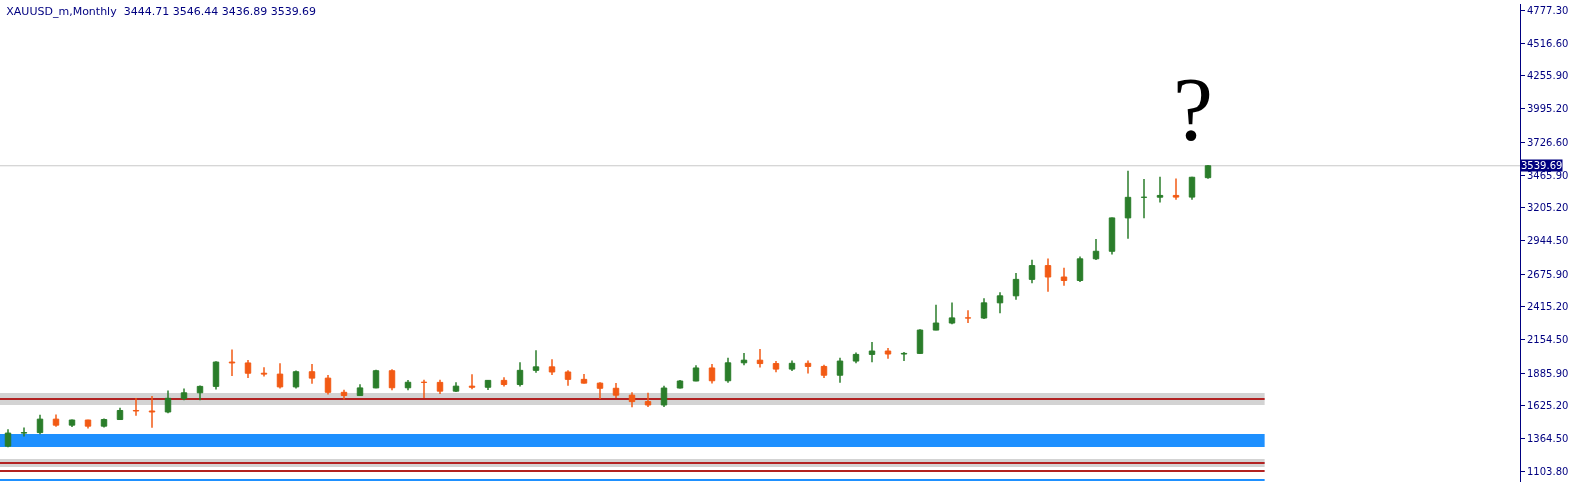  What do you see at coordinates (1193, 109) in the screenshot?
I see `annotation: ?` at bounding box center [1193, 109].